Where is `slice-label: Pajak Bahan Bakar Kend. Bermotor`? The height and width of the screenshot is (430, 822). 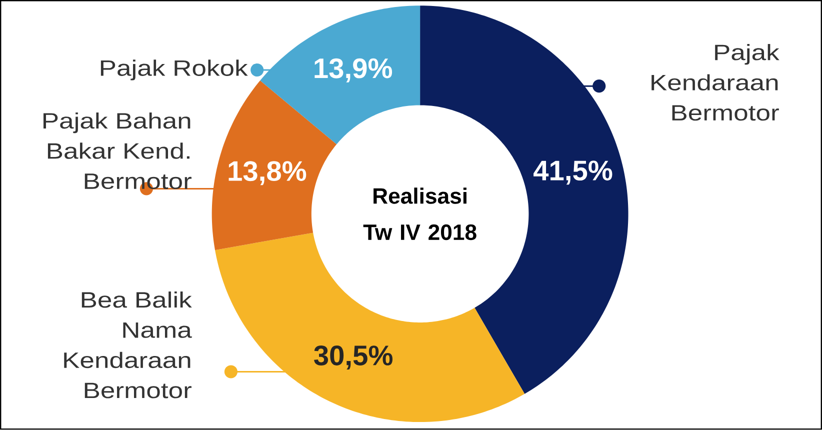
slice-label: Pajak Bahan Bakar Kend. Bermotor is located at coordinates (118, 151).